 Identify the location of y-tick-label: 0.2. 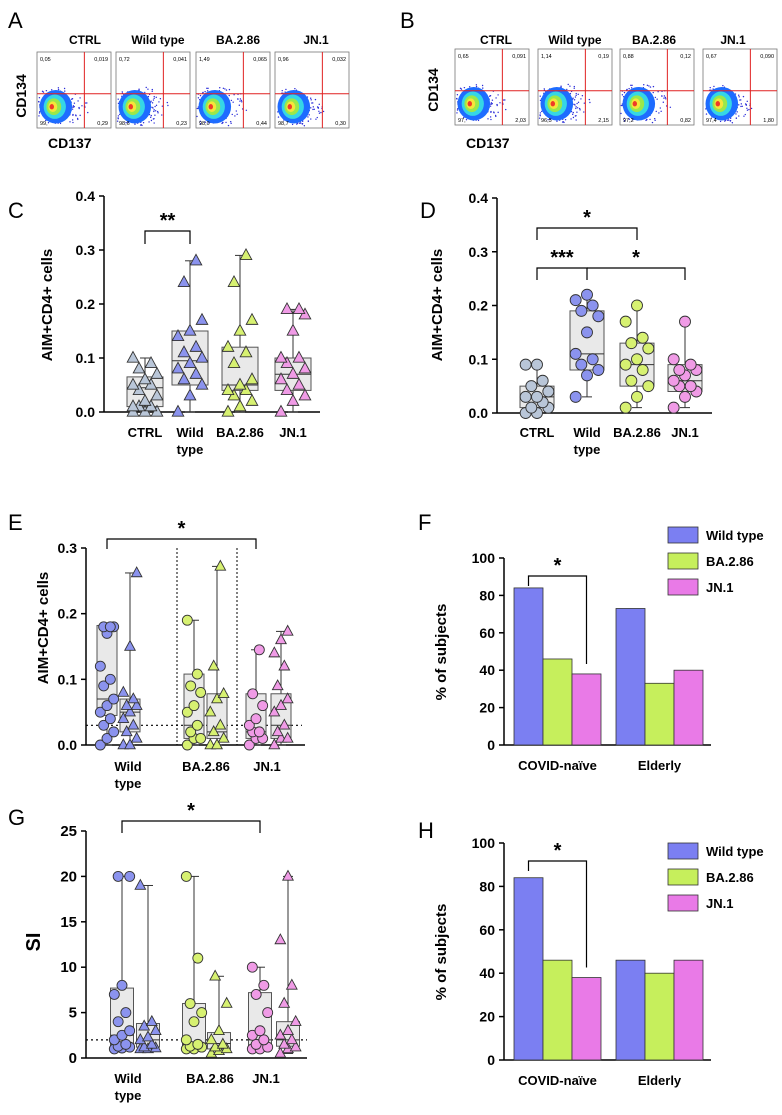
(86, 304).